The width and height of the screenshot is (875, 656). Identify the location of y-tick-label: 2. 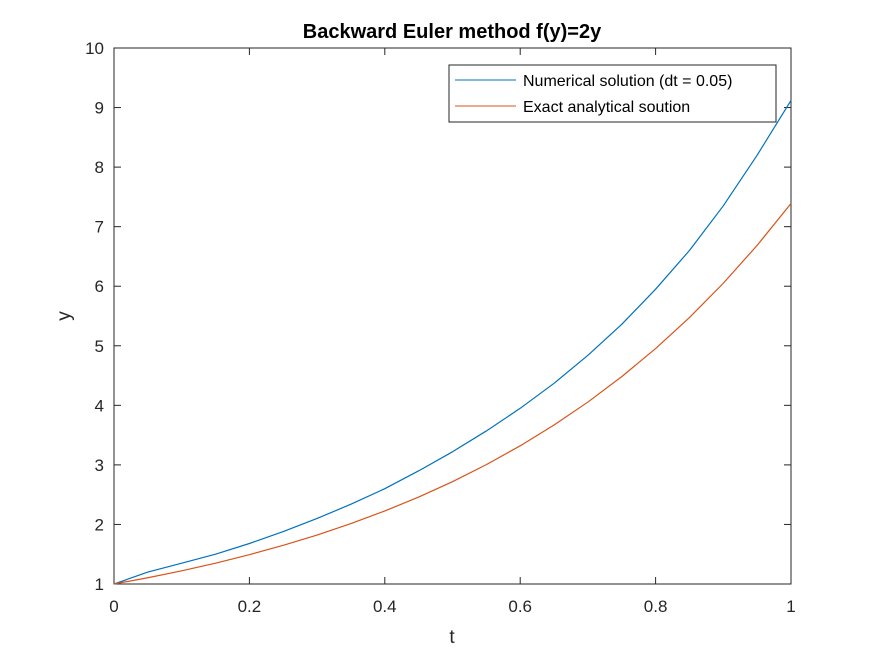
(99, 524).